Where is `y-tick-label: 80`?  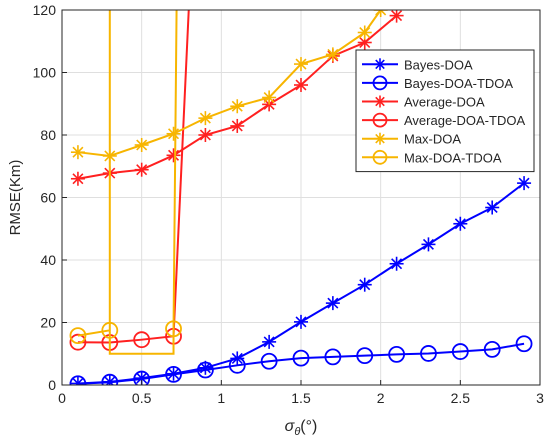
y-tick-label: 80 is located at coordinates (48, 135).